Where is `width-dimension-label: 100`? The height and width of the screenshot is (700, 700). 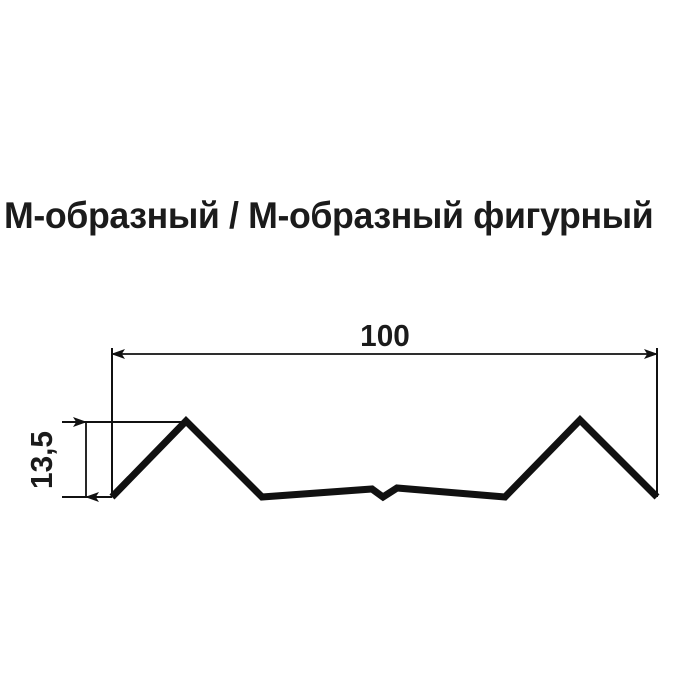
width-dimension-label: 100 is located at coordinates (385, 335).